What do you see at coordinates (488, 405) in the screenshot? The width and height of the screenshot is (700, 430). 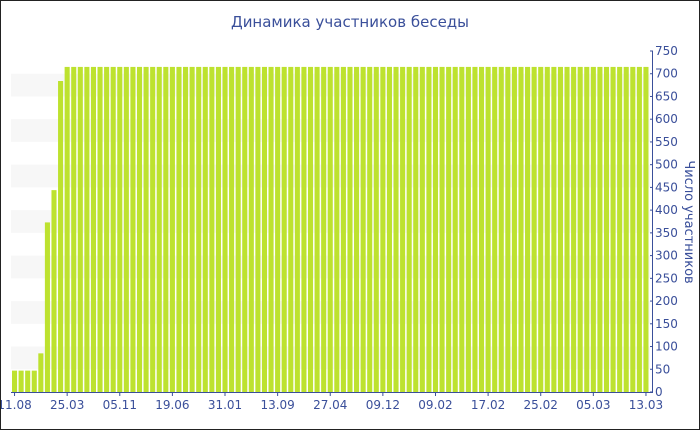 I see `x-tick-label: 17.02` at bounding box center [488, 405].